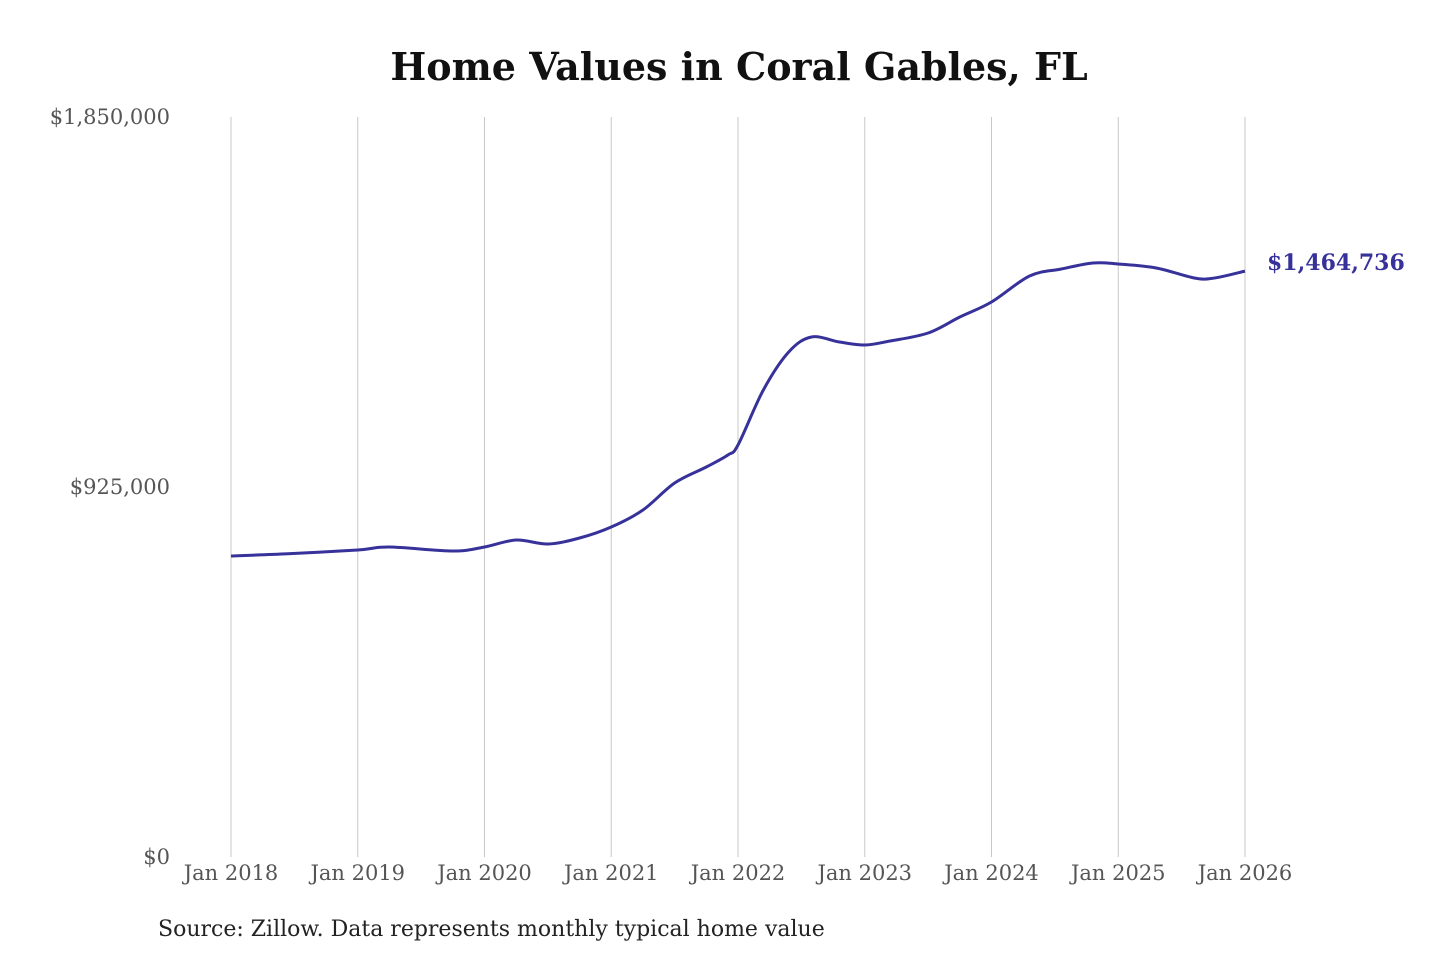  I want to click on x-tick-label: Jan 2022, so click(737, 873).